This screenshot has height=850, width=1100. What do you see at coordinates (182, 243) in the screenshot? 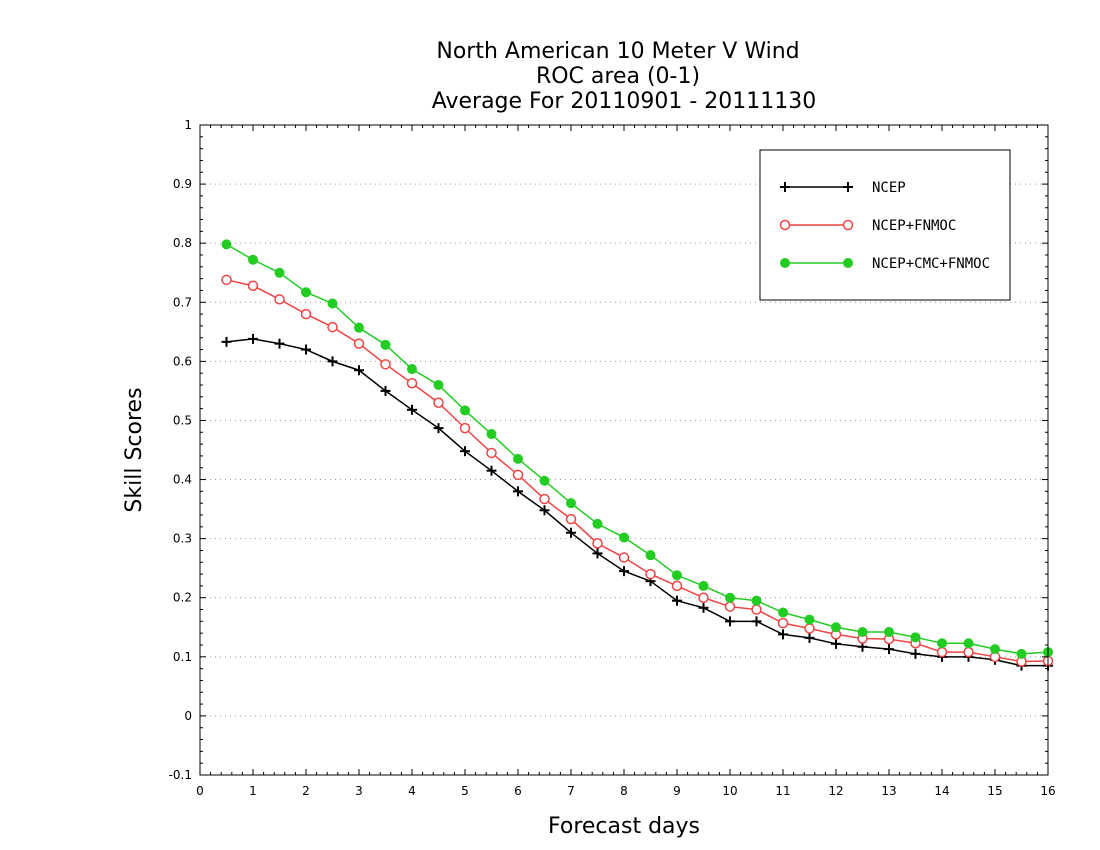
I see `y-tick-label: 0.8` at bounding box center [182, 243].